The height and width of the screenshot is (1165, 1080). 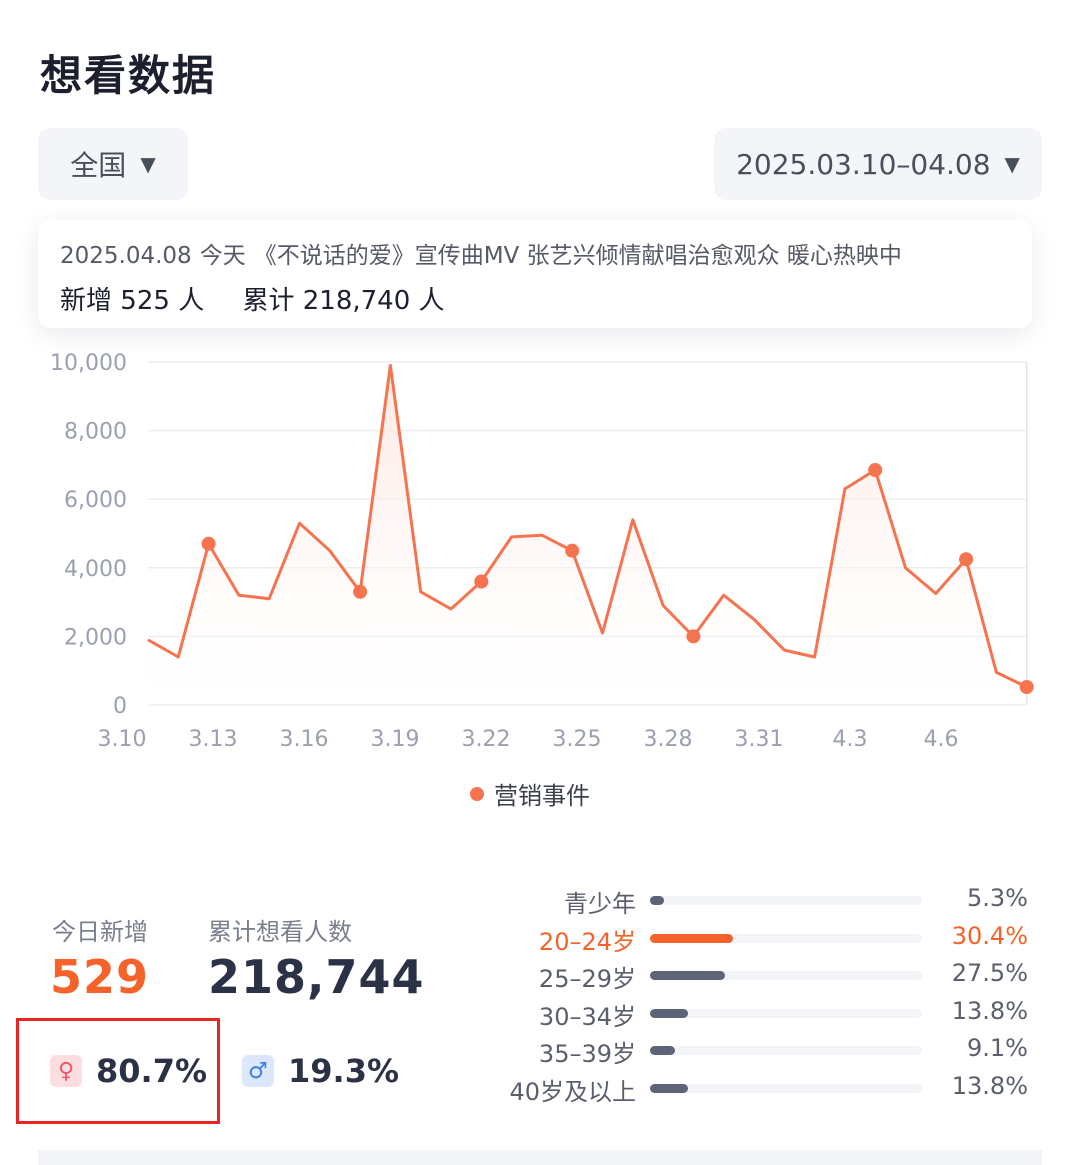 I want to click on y-tick-label: 4,000, so click(x=95, y=569).